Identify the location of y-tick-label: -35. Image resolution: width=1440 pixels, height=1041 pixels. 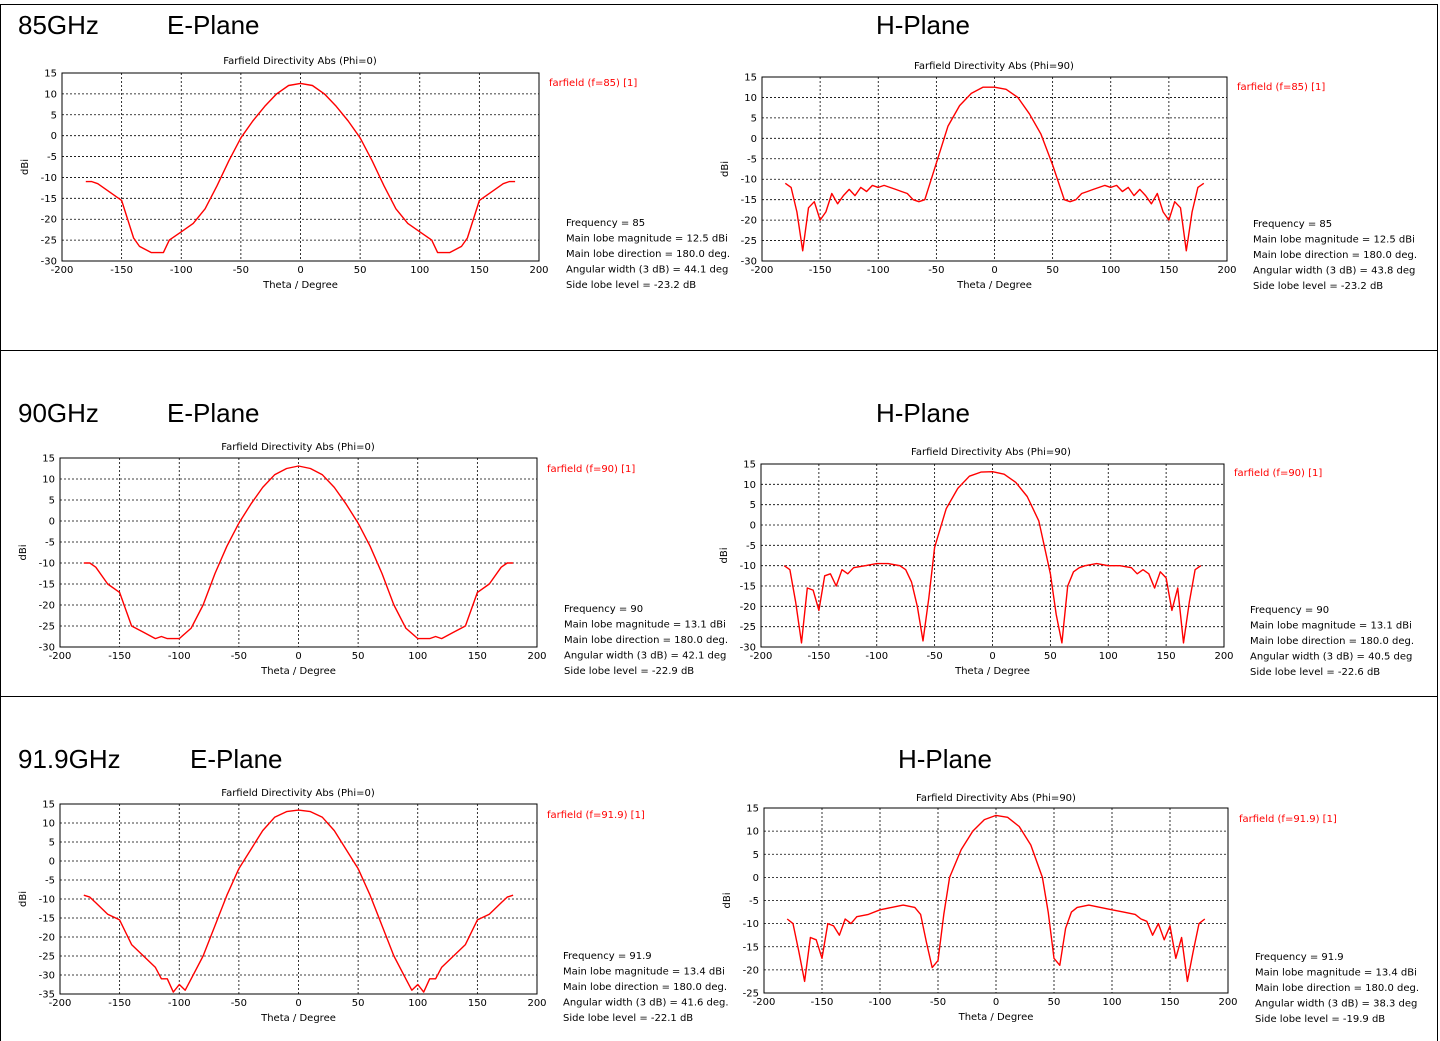
(47, 995).